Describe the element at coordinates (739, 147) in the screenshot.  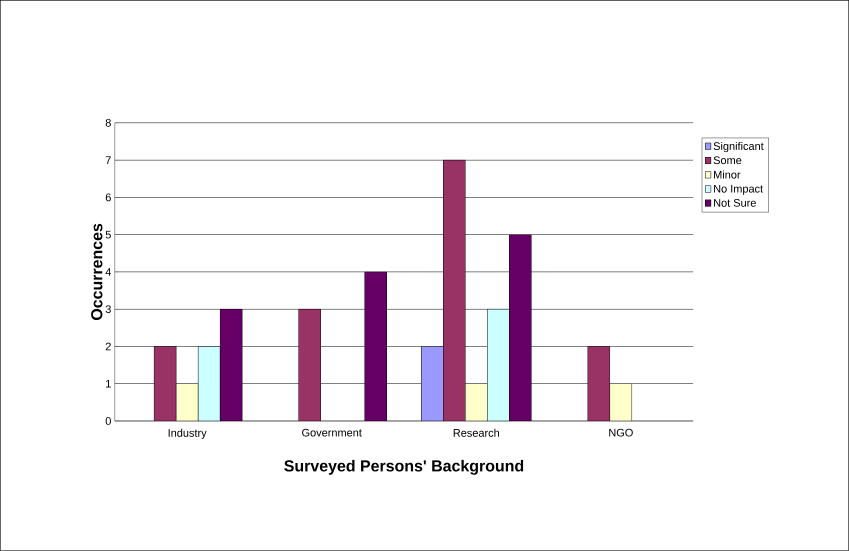
I see `legend-label: Significant` at that location.